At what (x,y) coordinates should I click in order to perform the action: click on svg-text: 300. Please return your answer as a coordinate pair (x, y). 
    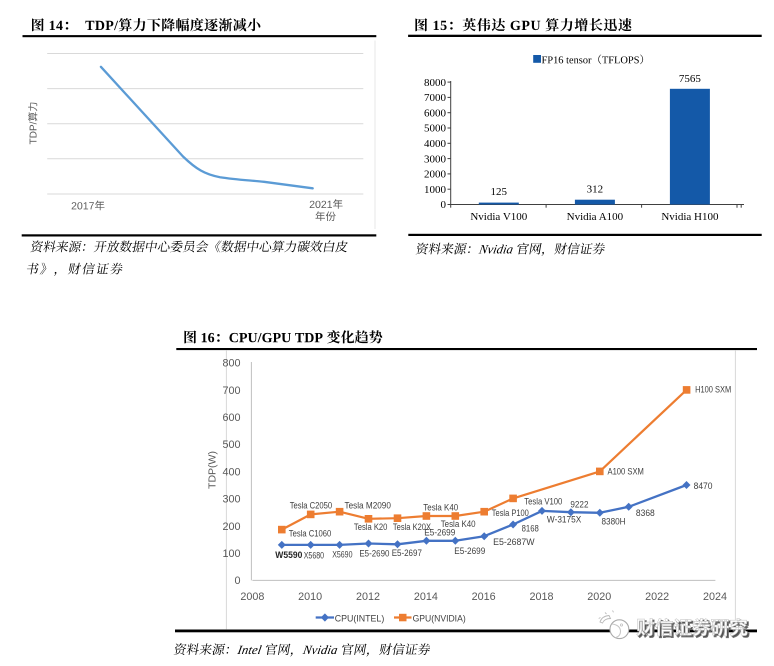
    Looking at the image, I should click on (231, 500).